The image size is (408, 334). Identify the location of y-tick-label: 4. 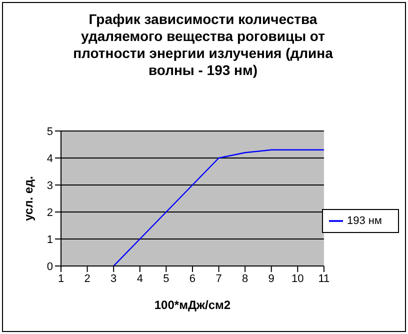
(49, 158).